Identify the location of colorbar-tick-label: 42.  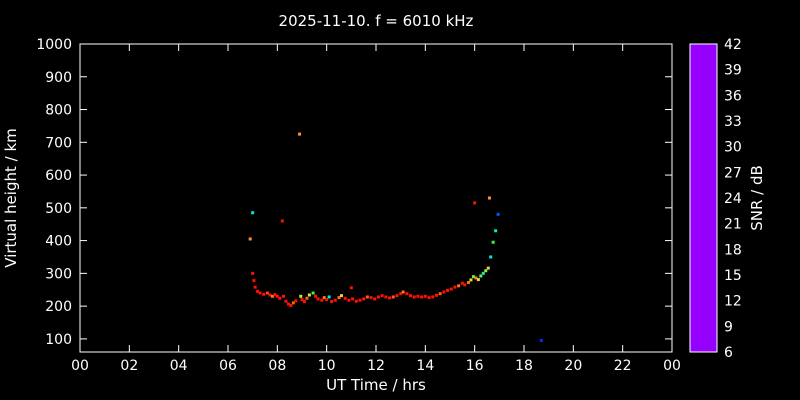
(733, 45).